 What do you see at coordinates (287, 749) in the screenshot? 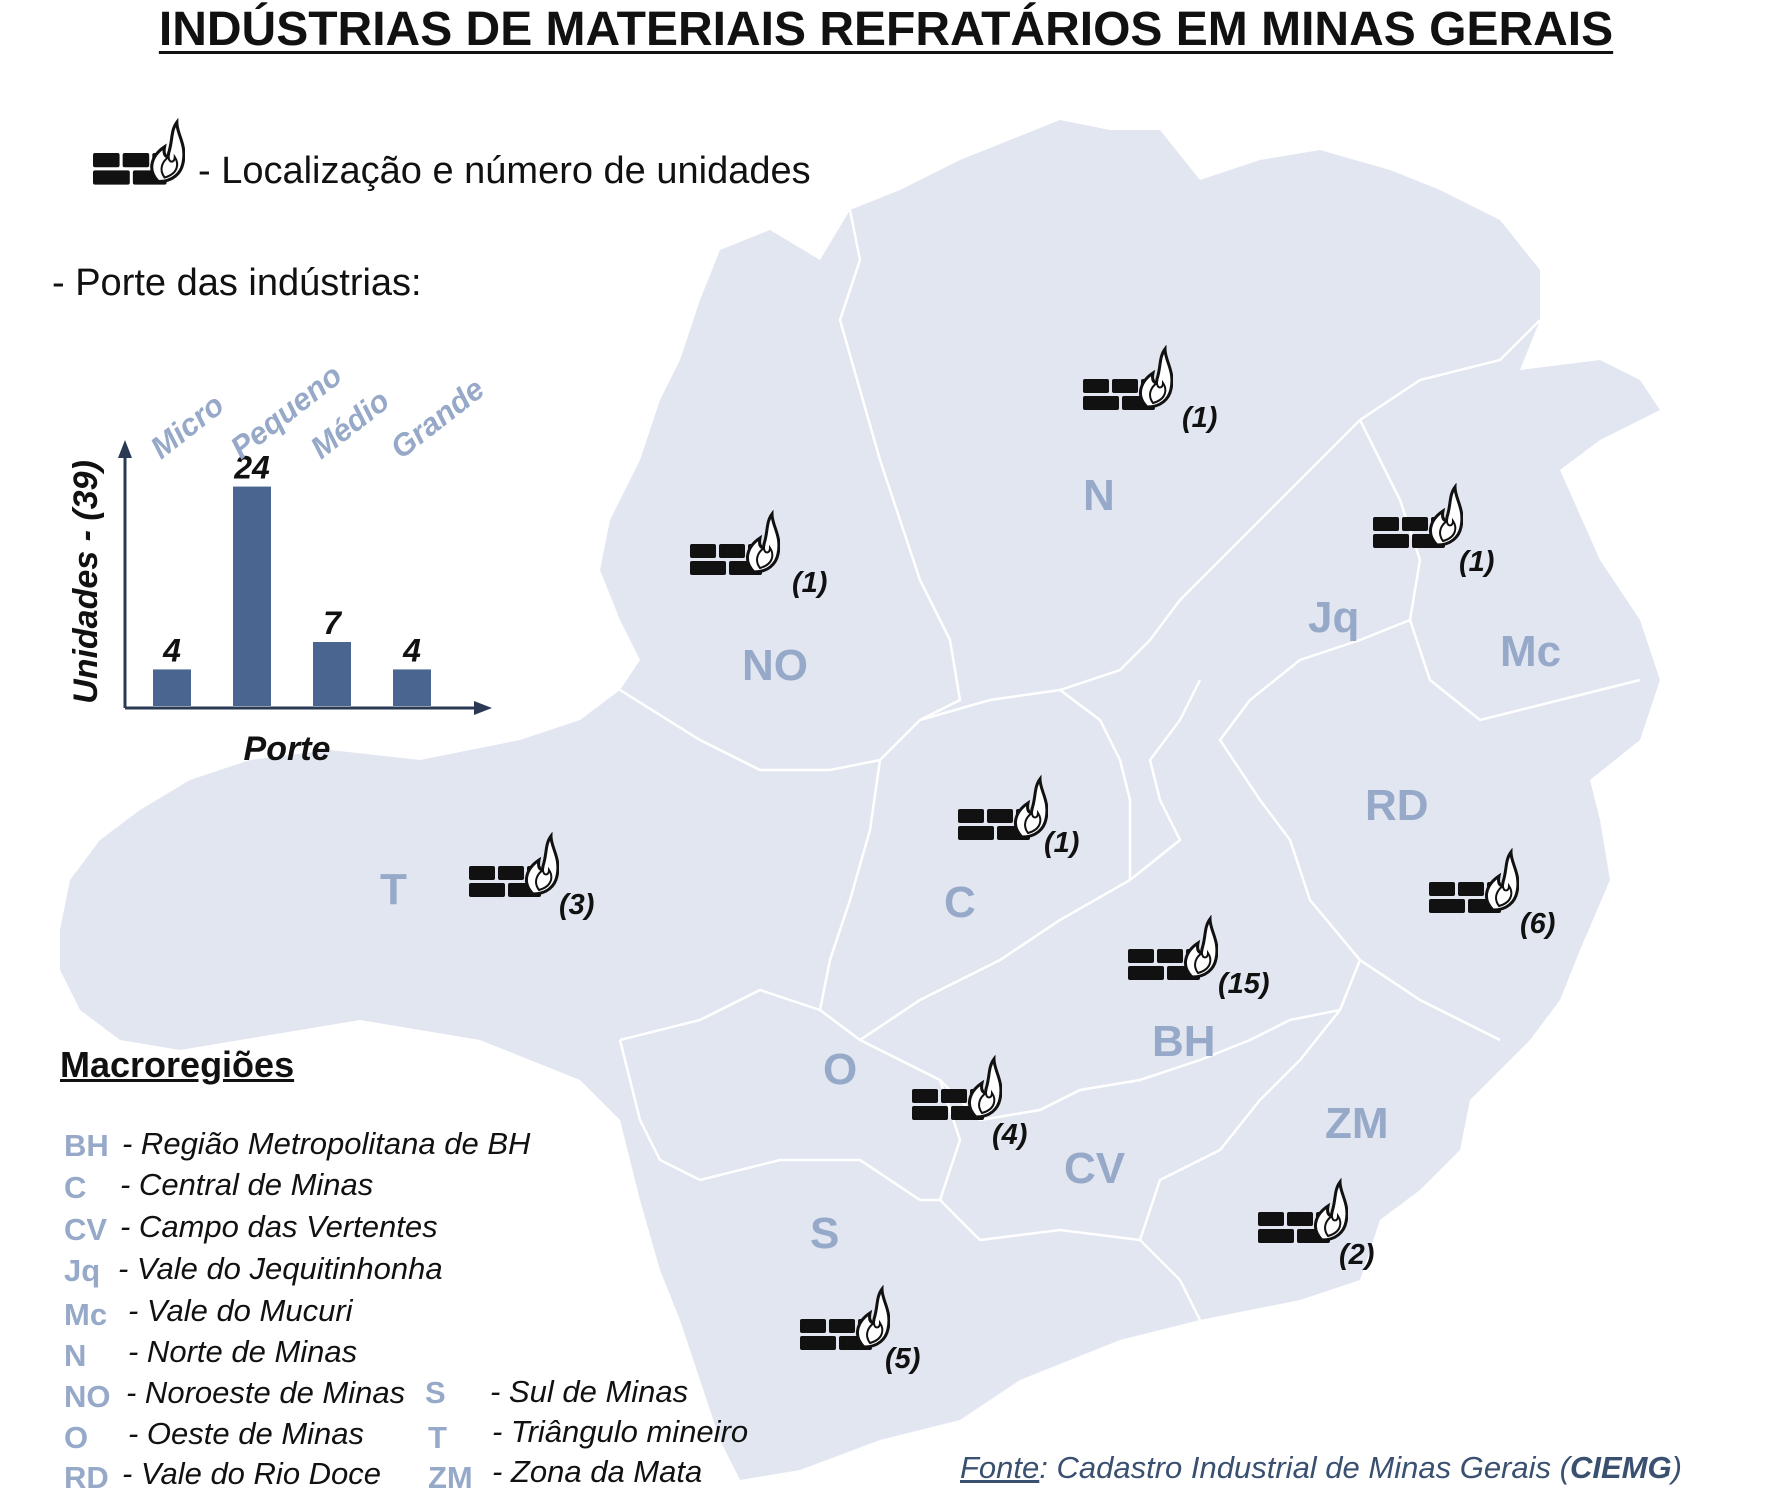
I see `x-axis-title: Porte` at bounding box center [287, 749].